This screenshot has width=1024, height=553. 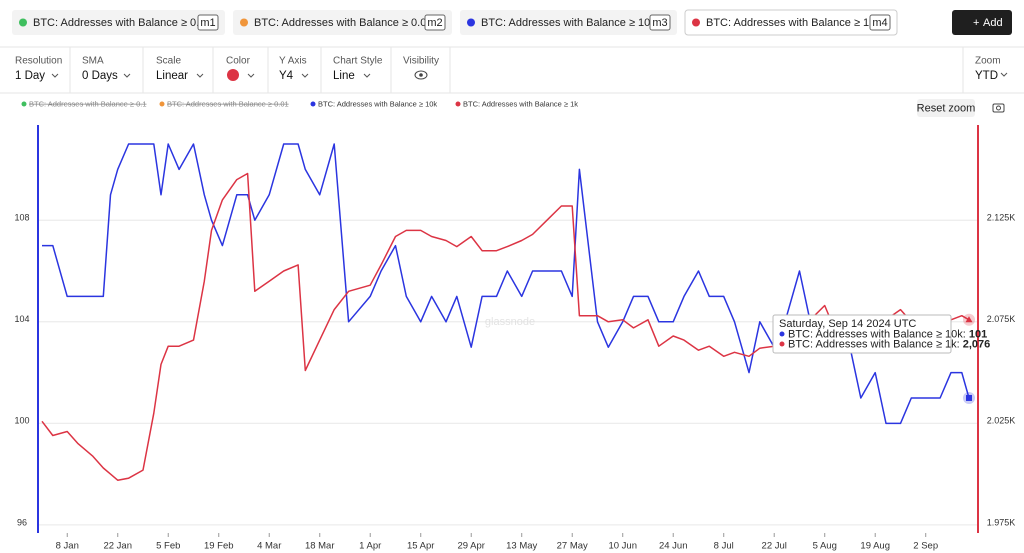 I want to click on x-tick-label: 27 May, so click(x=572, y=546).